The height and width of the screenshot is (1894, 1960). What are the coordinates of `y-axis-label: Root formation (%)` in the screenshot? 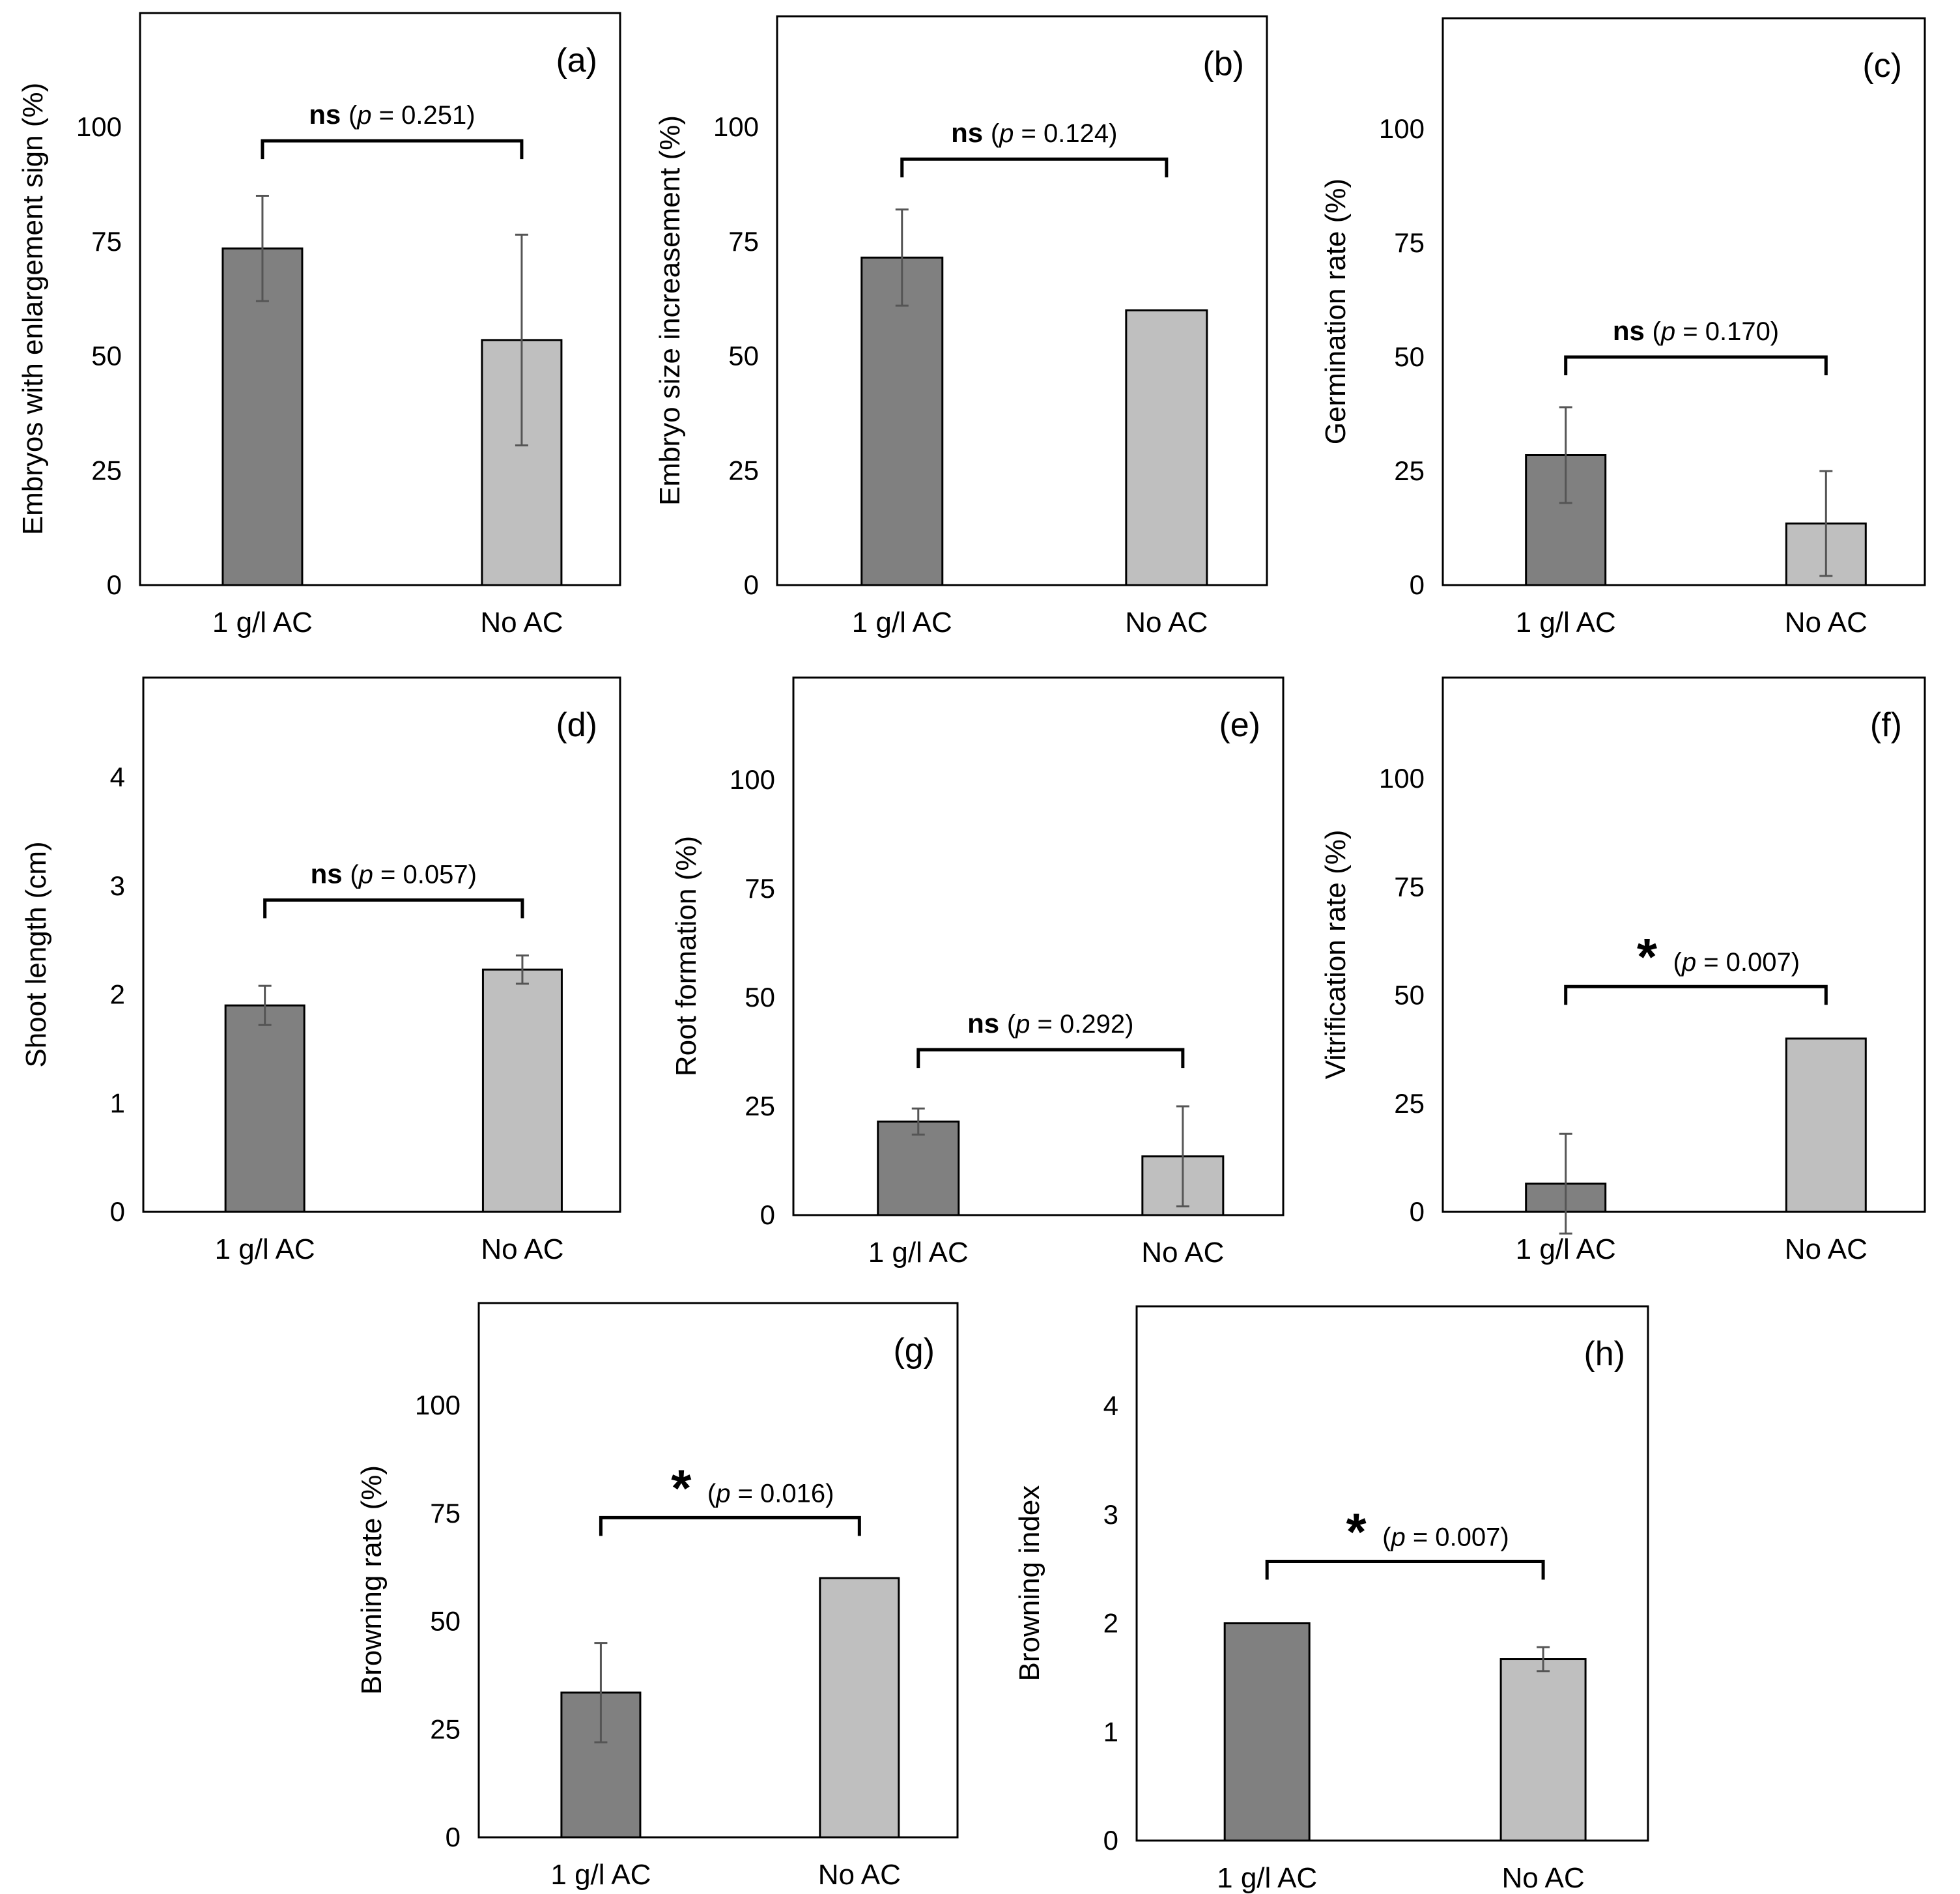 It's located at (686, 956).